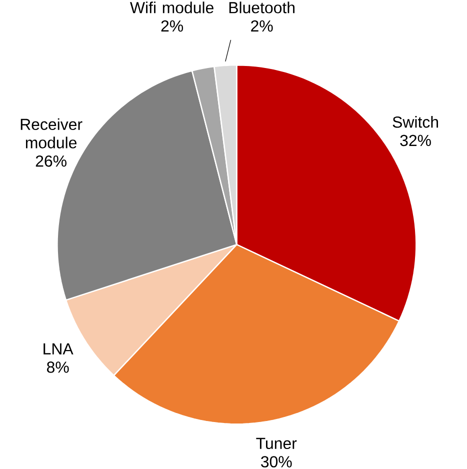 This screenshot has width=467, height=469. Describe the element at coordinates (415, 122) in the screenshot. I see `slice-label: Switch` at that location.